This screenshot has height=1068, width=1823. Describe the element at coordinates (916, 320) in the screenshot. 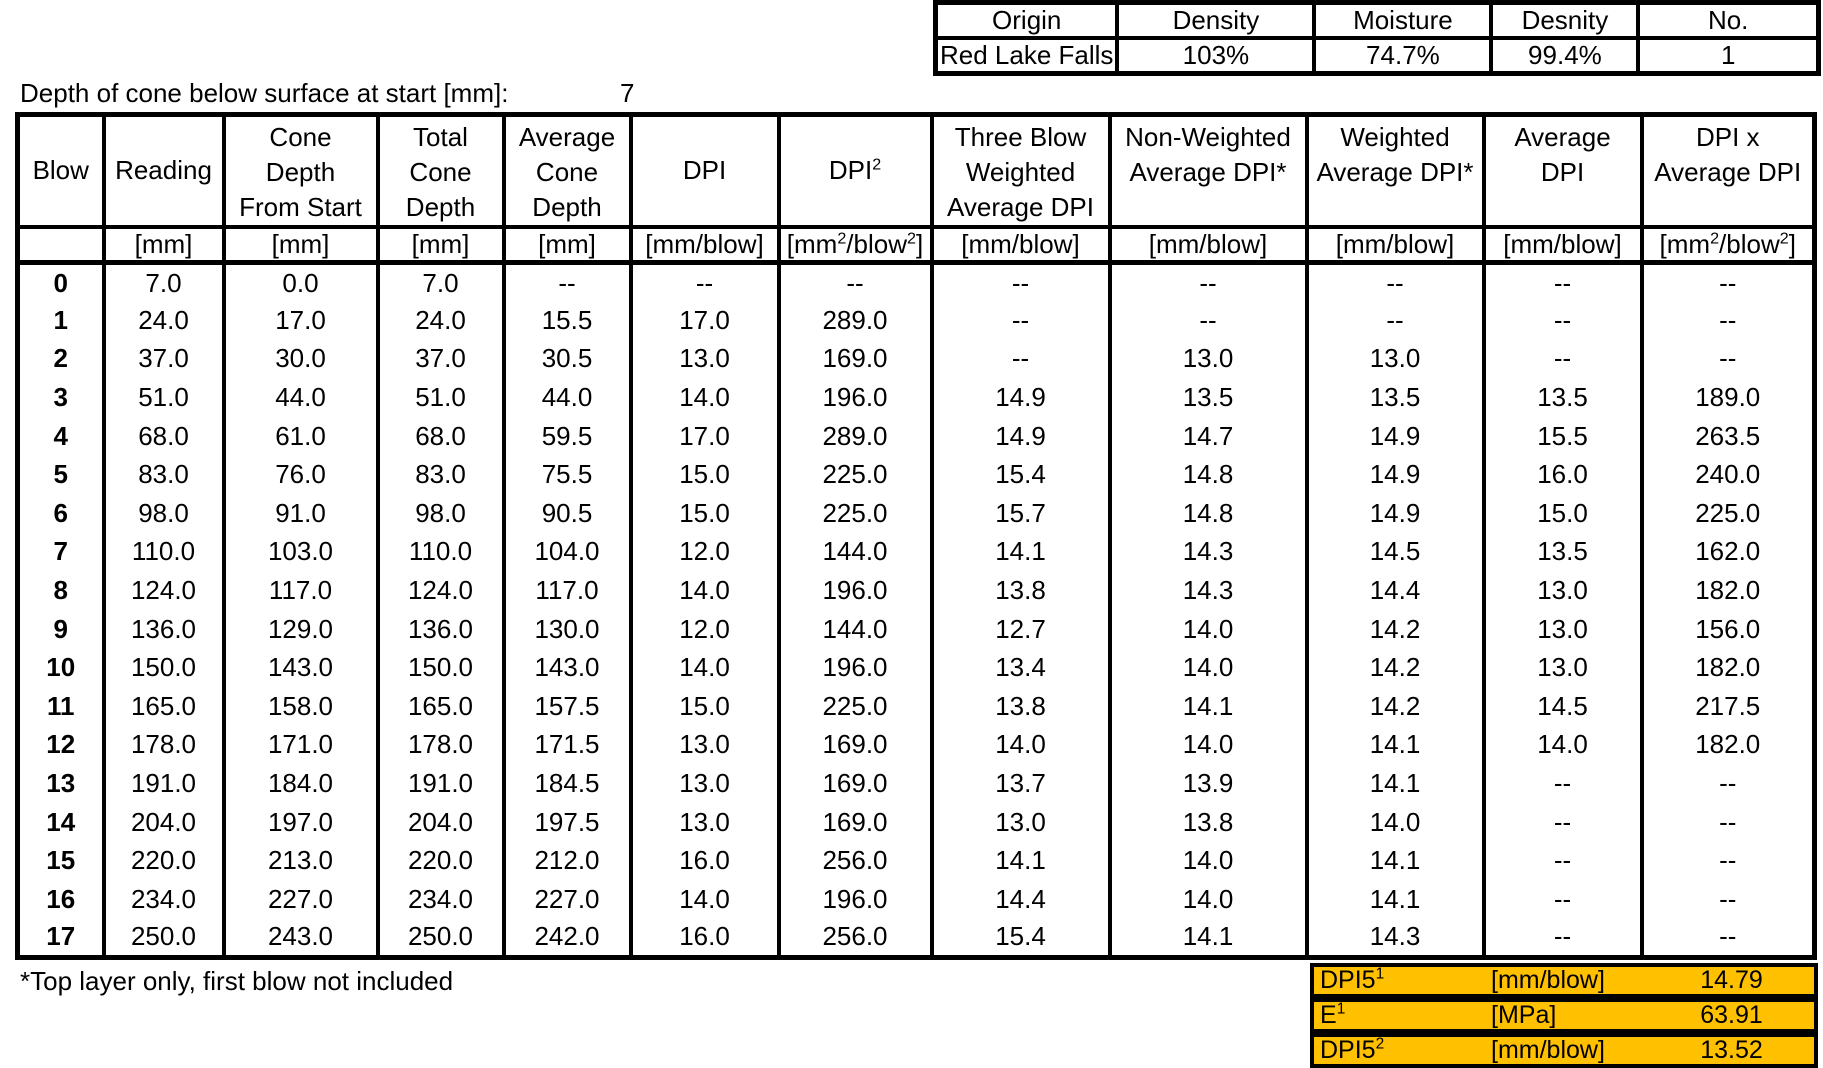

I see `table-row: 1 24.0 17.0 24.0 15.5 17.0 289.0 -- -- -- -- --` at that location.